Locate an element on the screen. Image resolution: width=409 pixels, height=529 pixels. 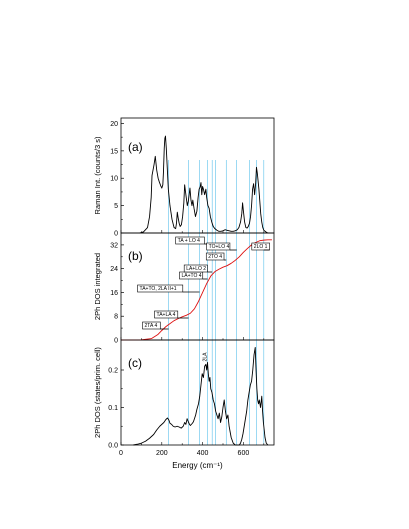
annotation: TA+TO, 2LA II+1 is located at coordinates (168, 288).